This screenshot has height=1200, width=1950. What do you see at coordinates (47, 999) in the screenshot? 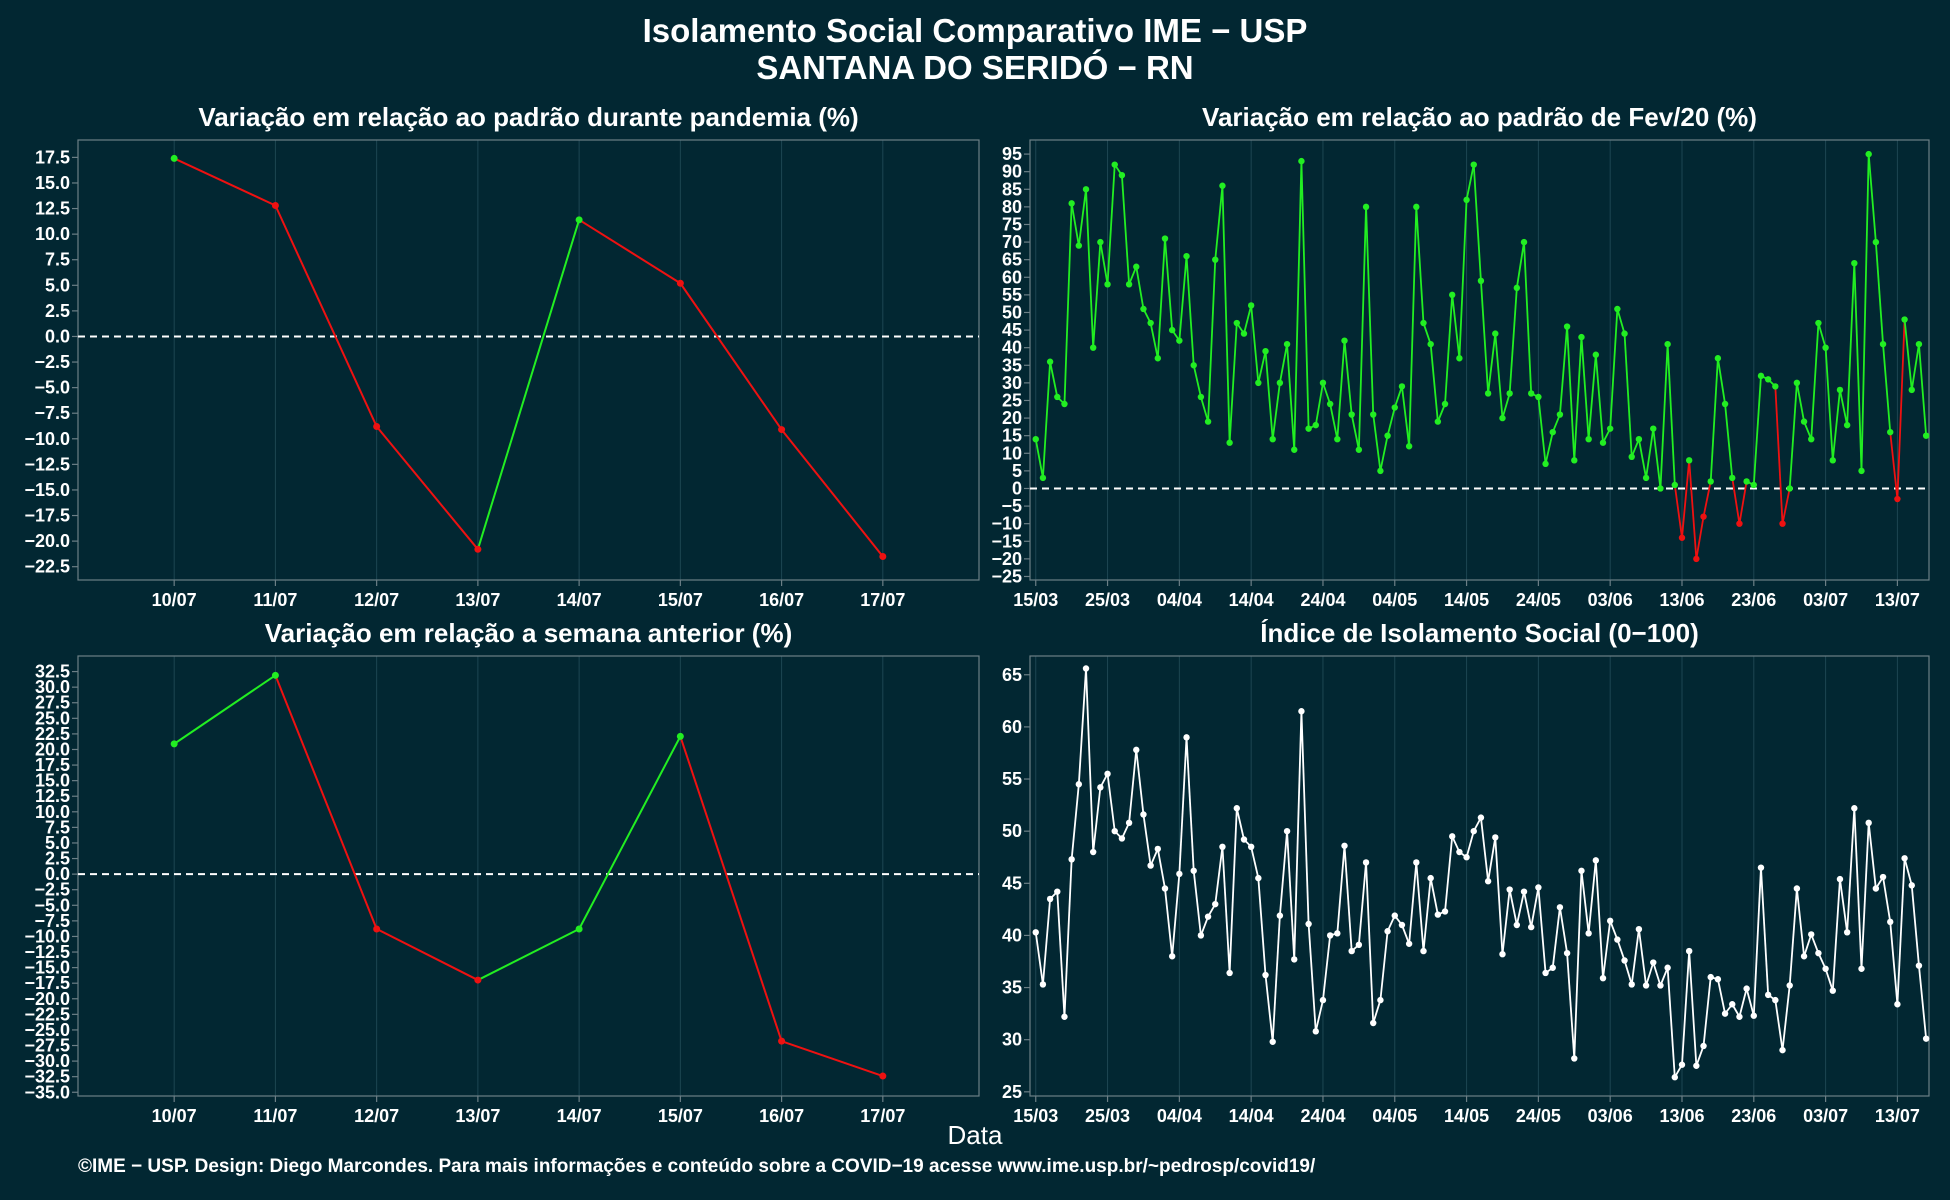
I see `y-tick-label: −20.0` at bounding box center [47, 999].